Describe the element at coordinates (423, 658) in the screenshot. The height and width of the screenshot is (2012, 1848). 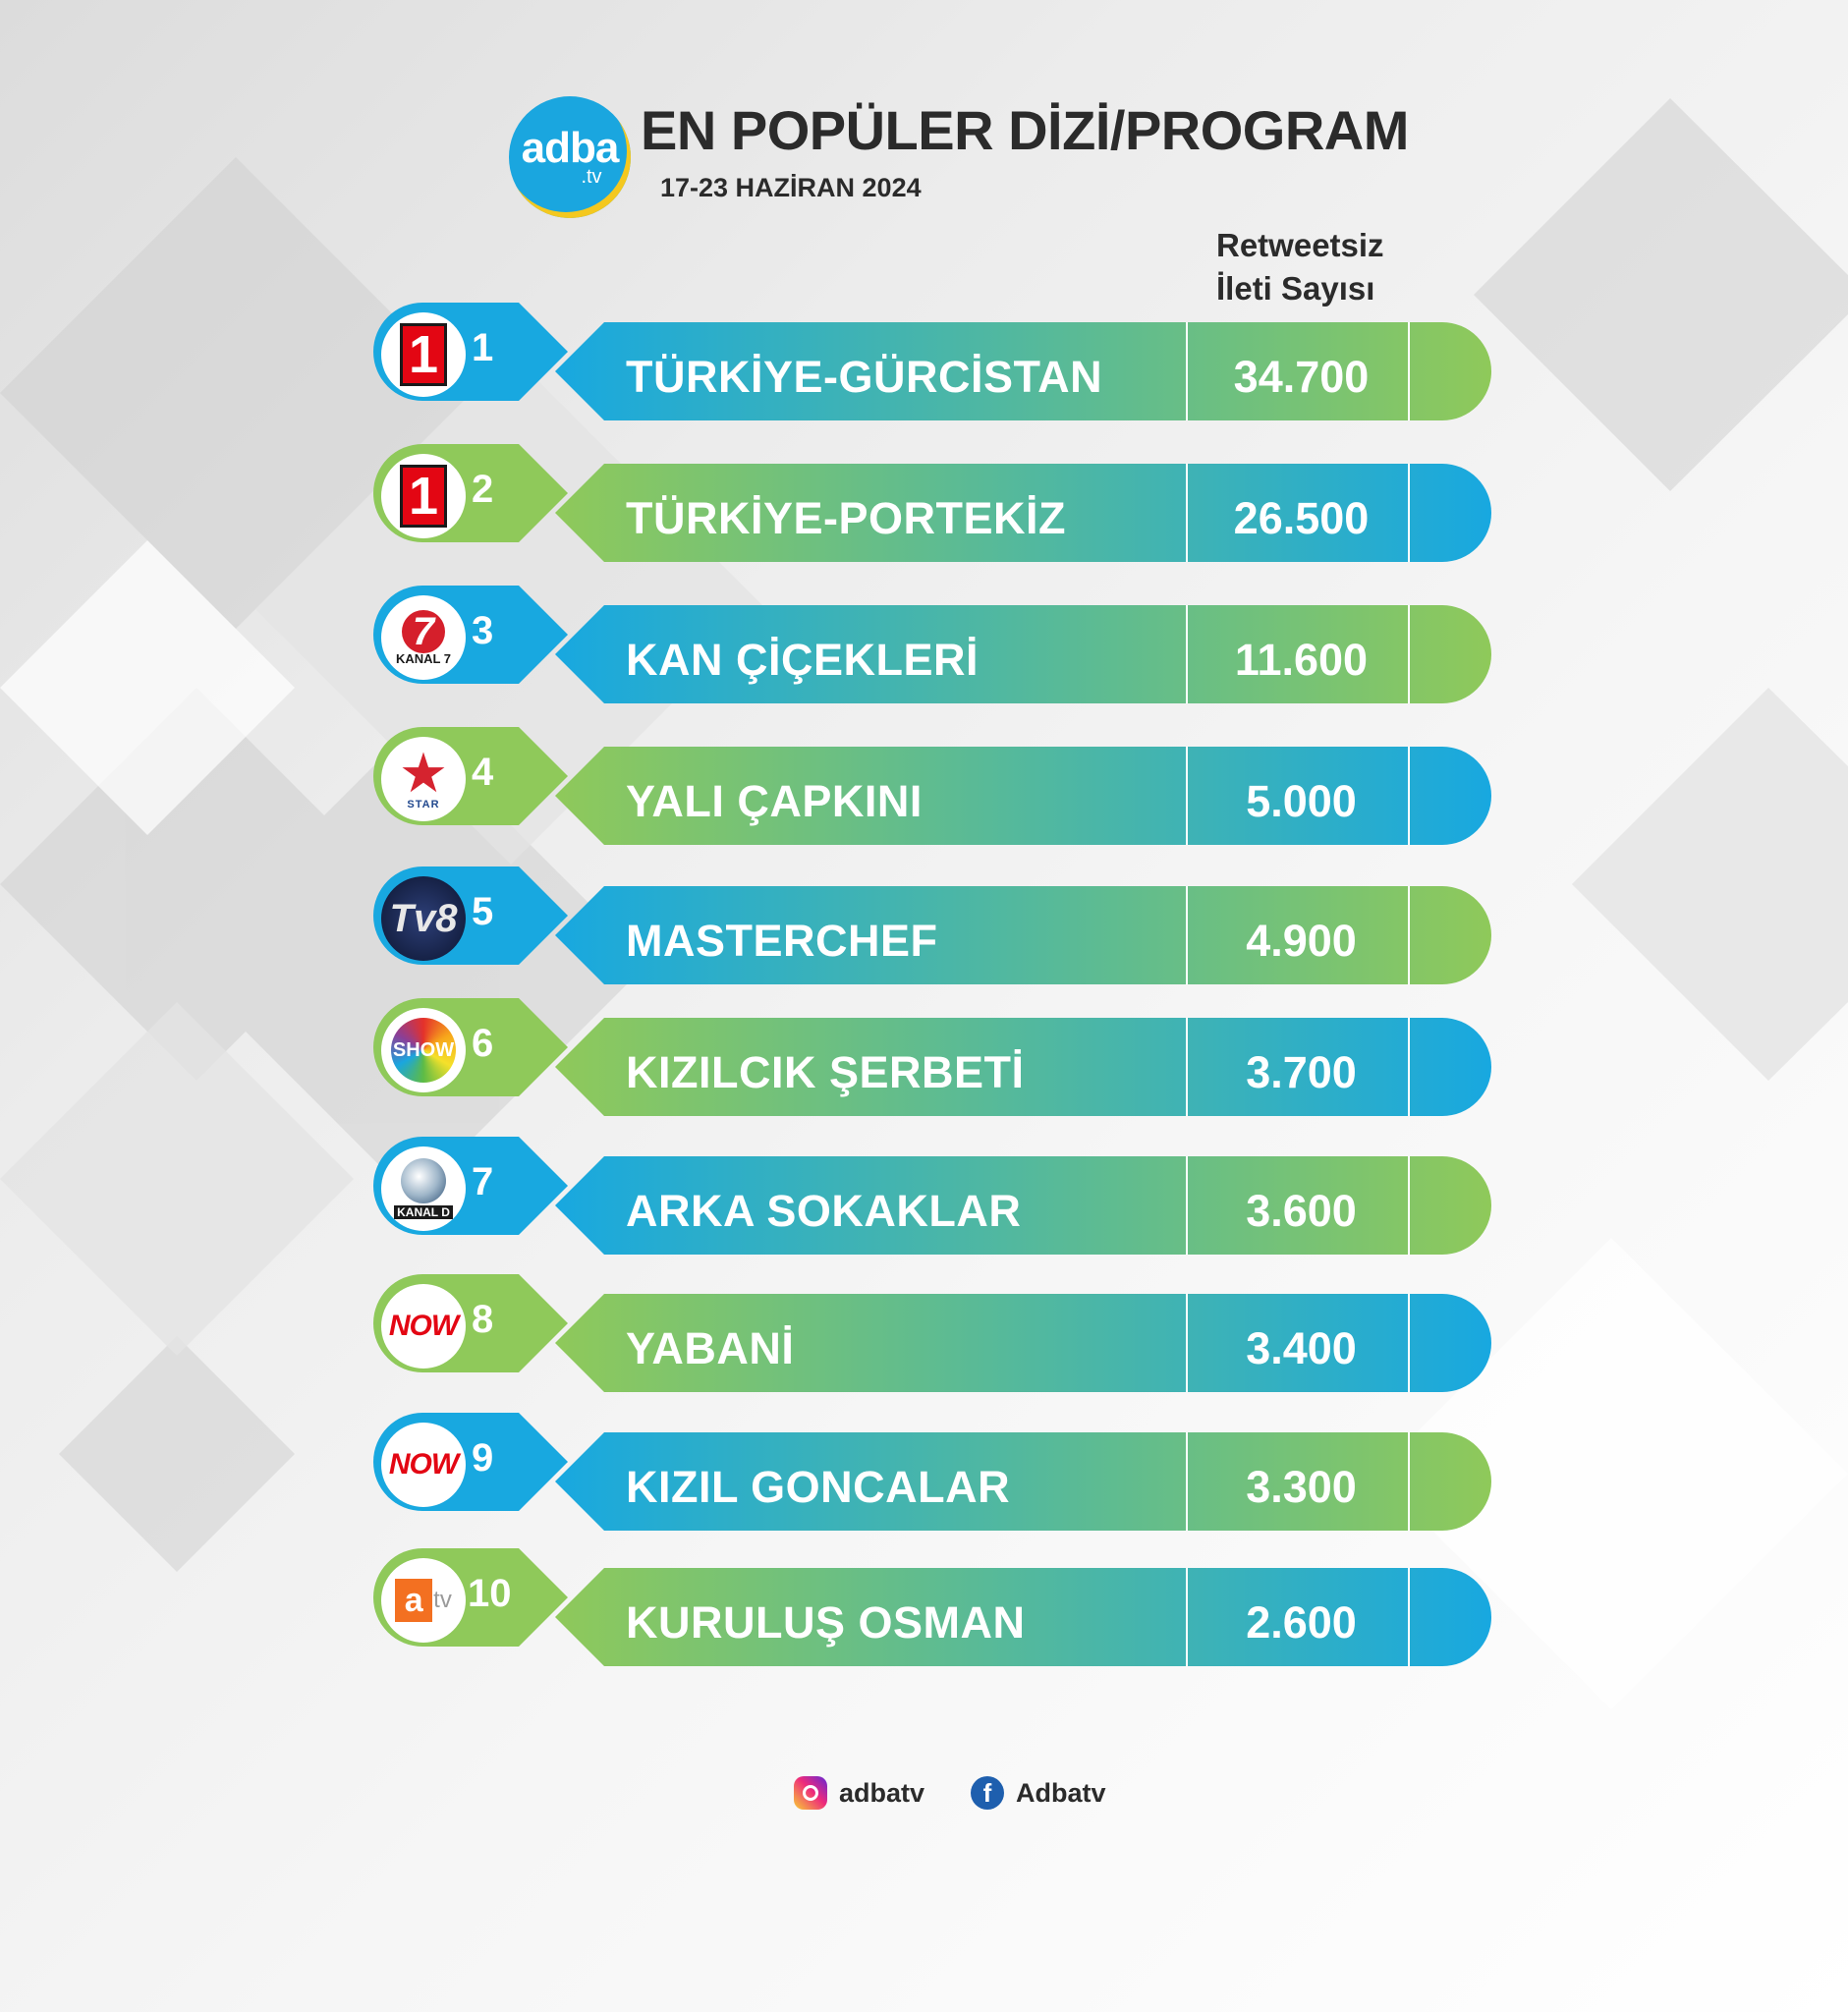
I see `kanal7-text: KANAL 7` at that location.